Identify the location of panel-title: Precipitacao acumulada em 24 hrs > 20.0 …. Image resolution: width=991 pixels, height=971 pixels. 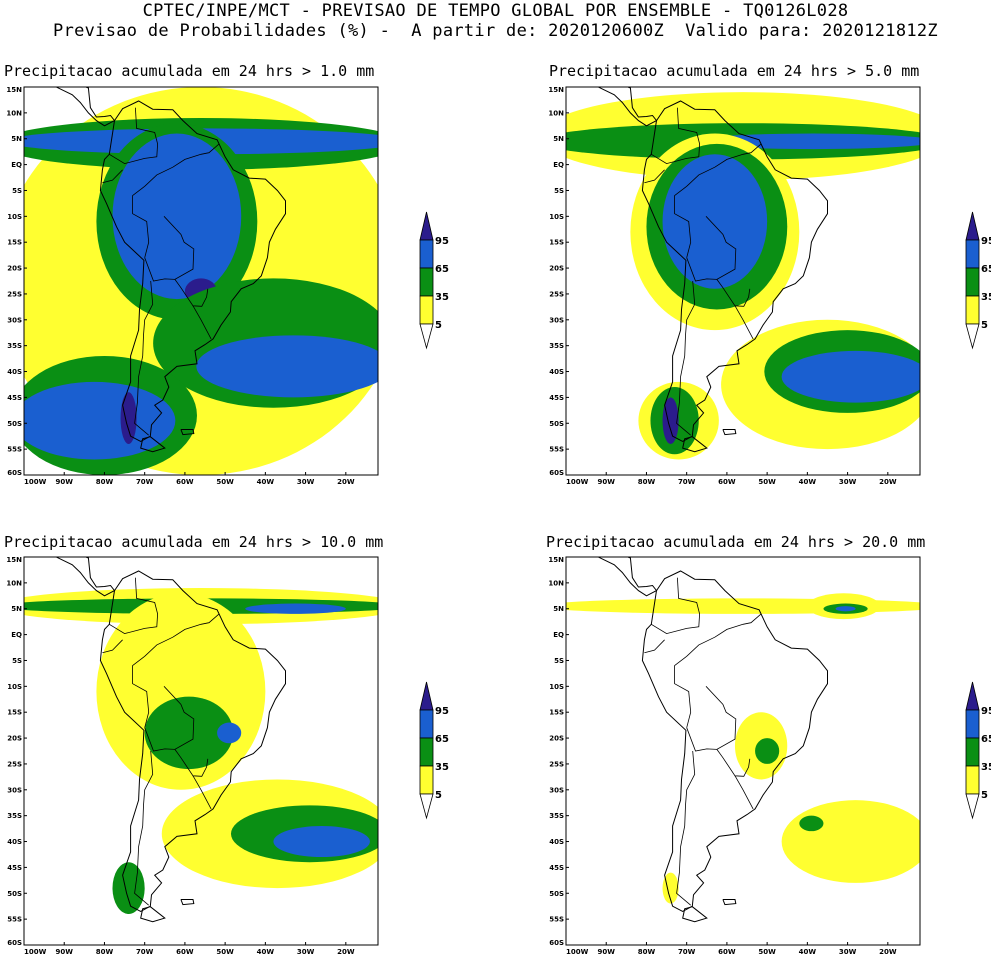
(736, 542).